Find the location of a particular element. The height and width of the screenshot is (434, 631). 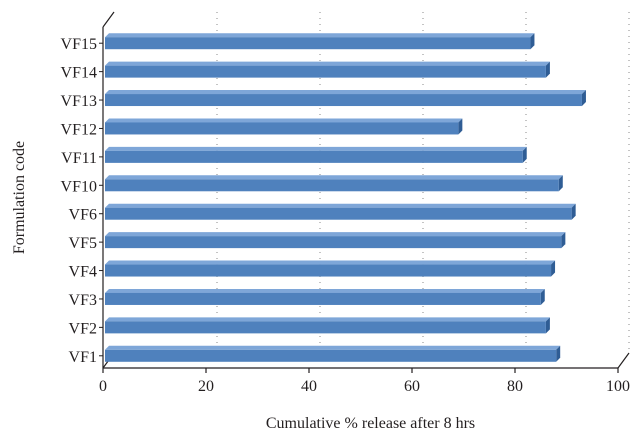

y-axis-top-edge is located at coordinates (108, 19).